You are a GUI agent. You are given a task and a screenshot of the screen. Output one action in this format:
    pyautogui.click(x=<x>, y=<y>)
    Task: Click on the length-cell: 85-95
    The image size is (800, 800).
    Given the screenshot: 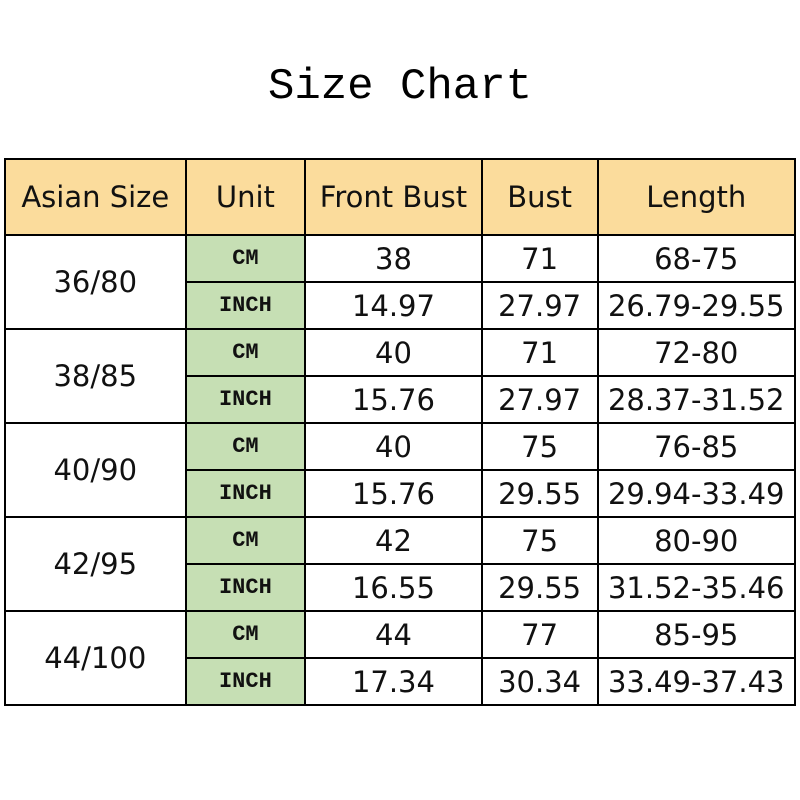 What is the action you would take?
    pyautogui.click(x=696, y=634)
    